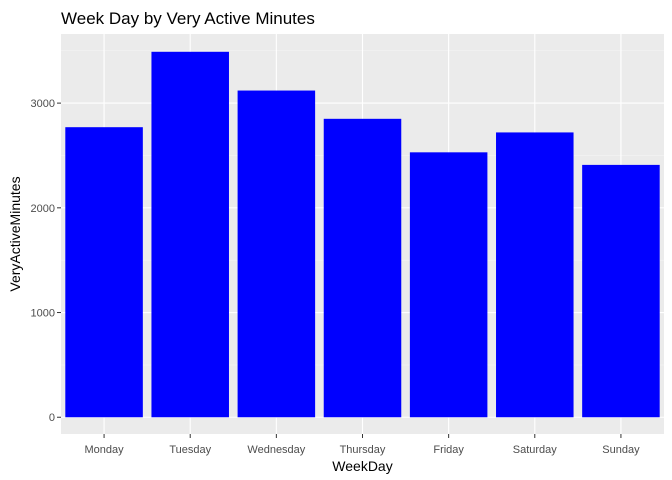  Describe the element at coordinates (621, 450) in the screenshot. I see `x-tick-label: Sunday` at that location.